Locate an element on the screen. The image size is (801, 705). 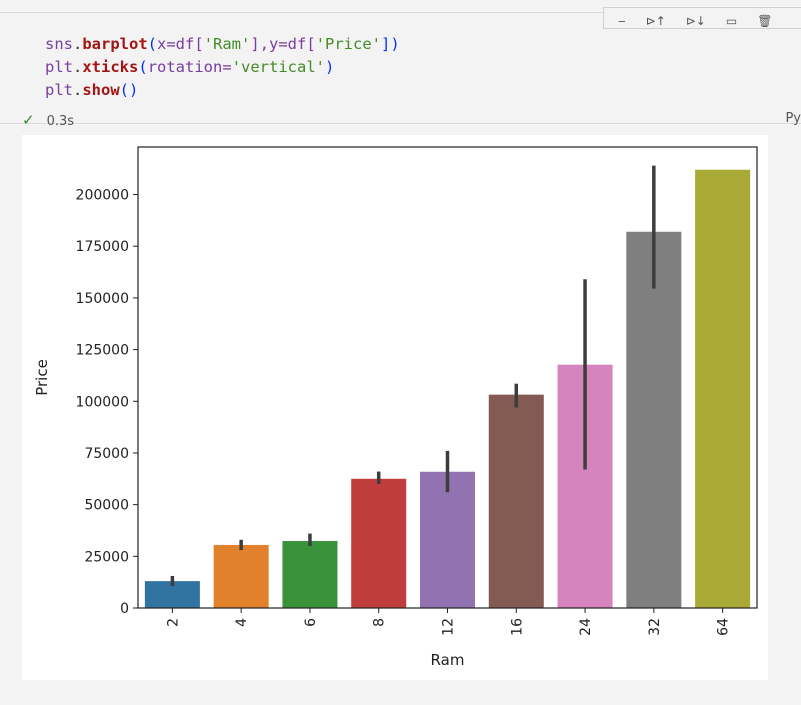
x-tick-label: 2 is located at coordinates (173, 622).